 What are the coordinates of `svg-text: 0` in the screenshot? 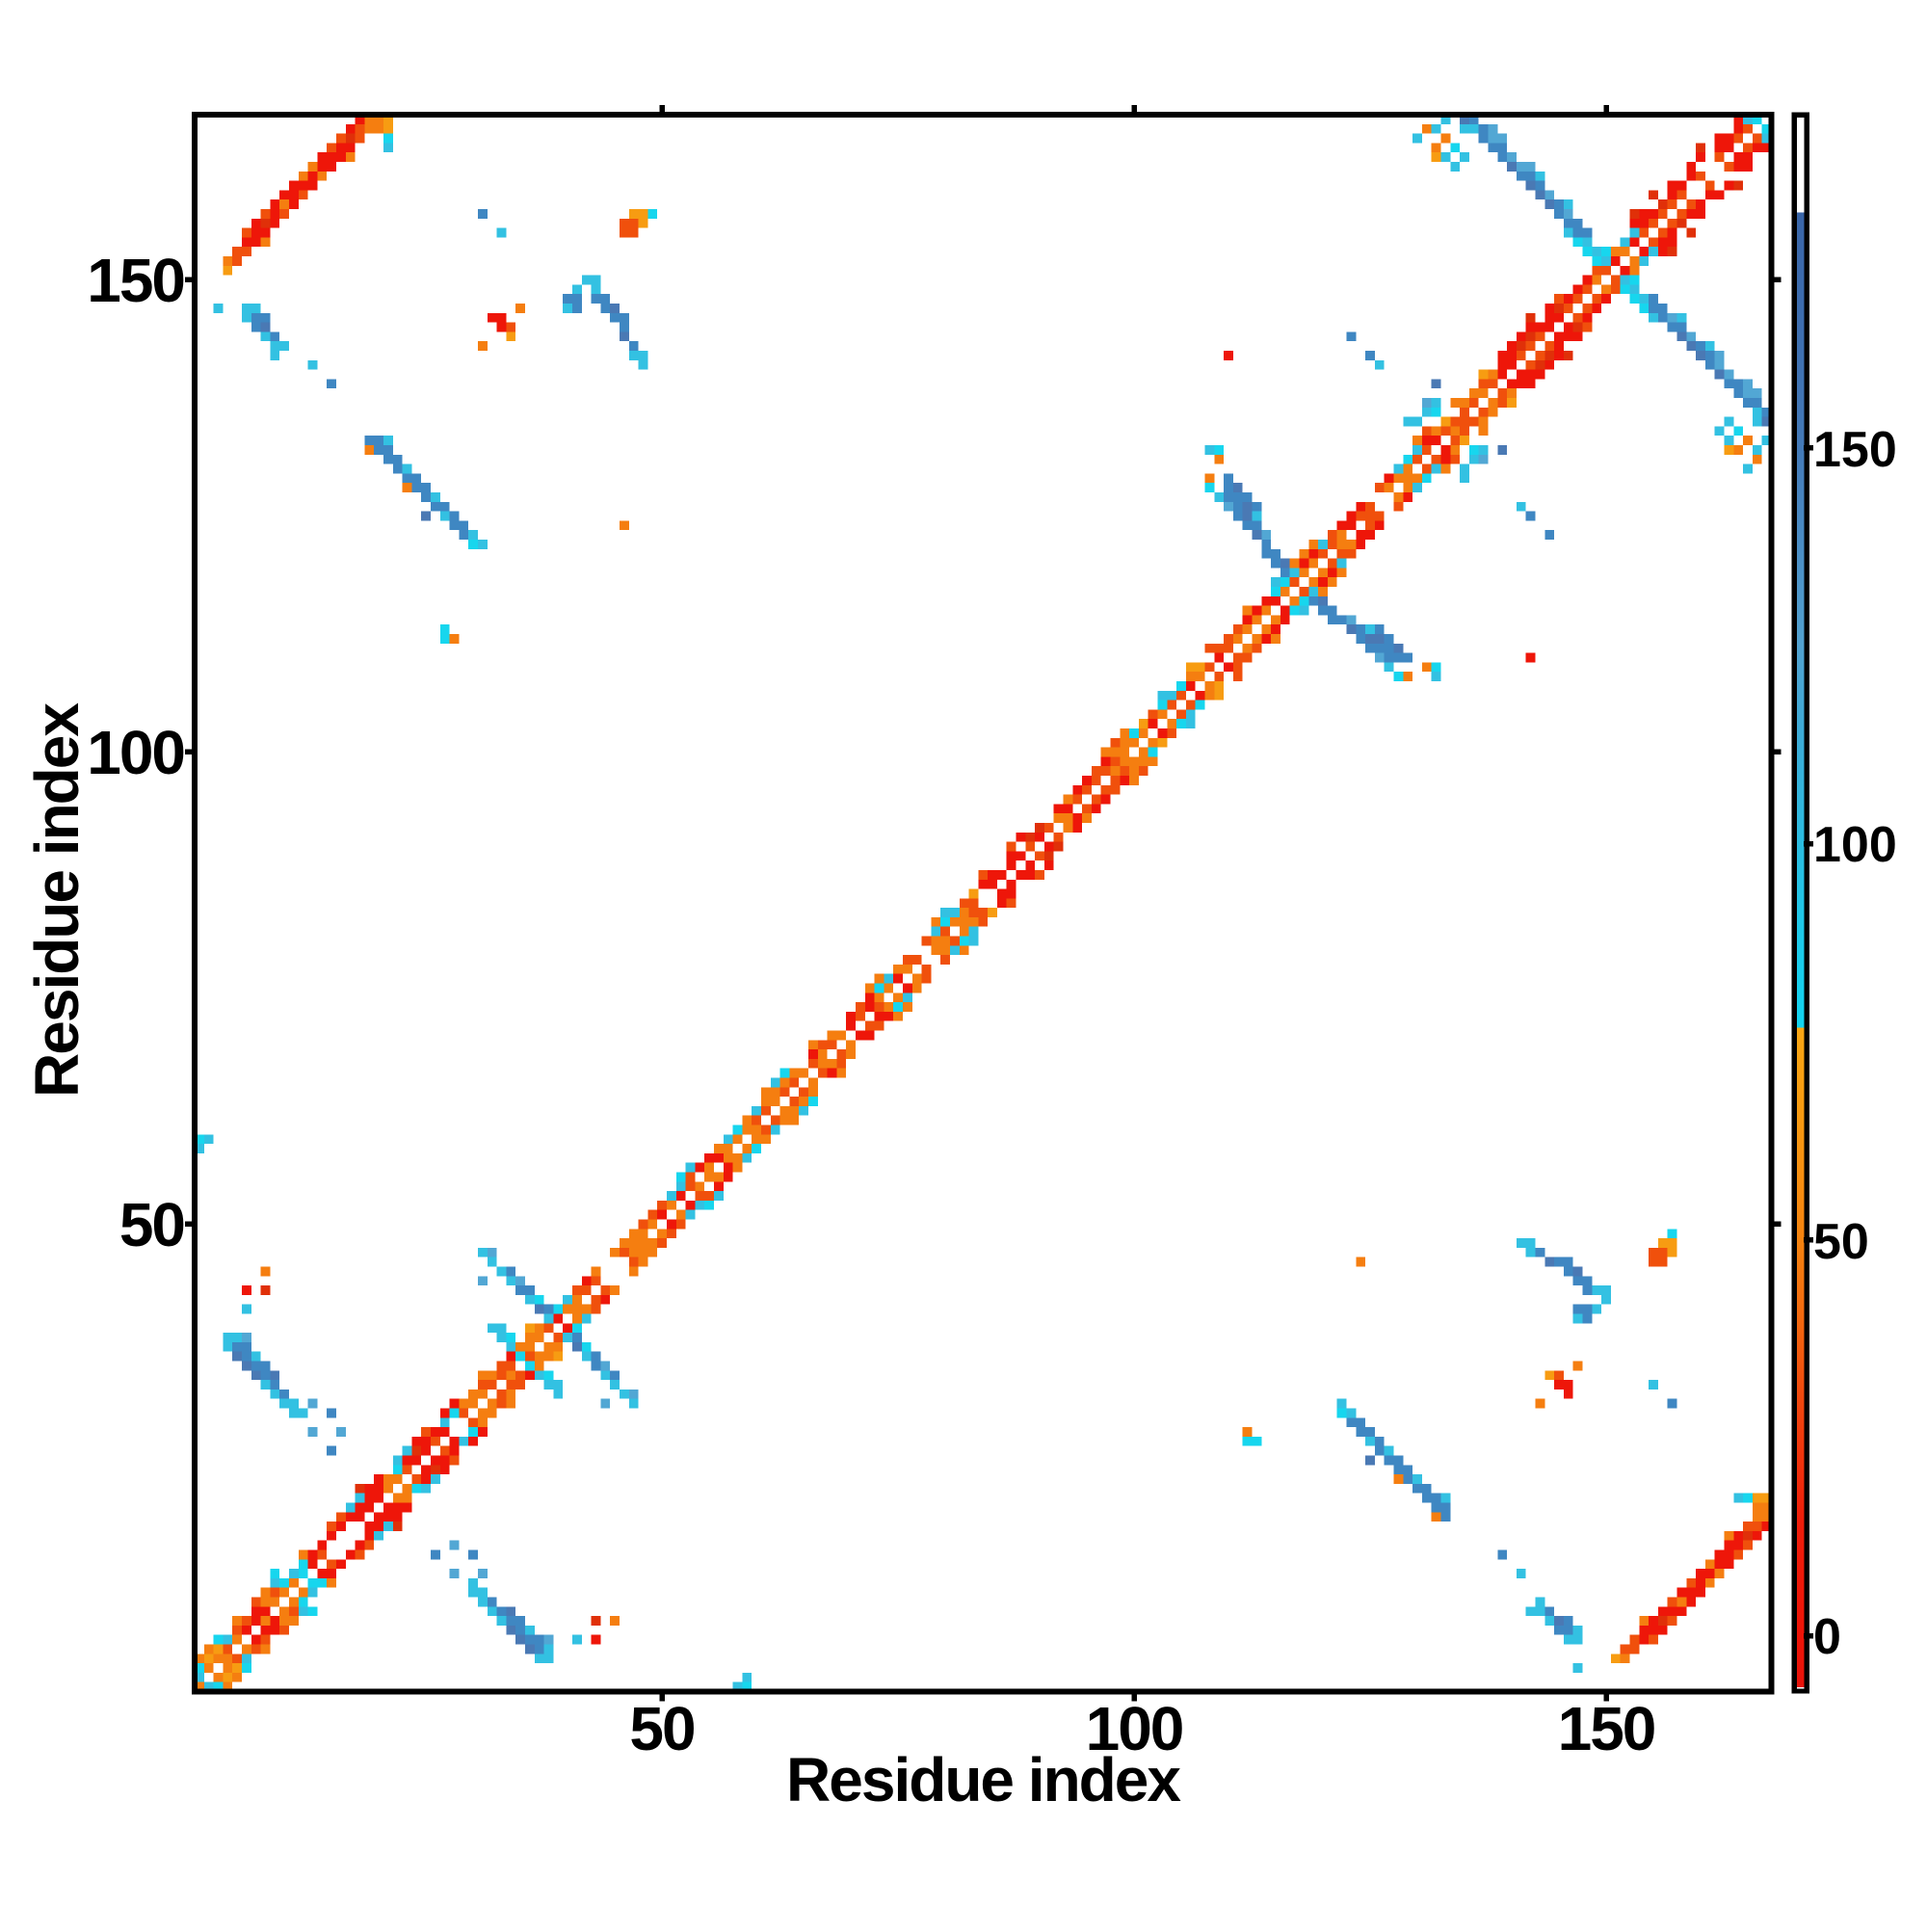 It's located at (1827, 1637).